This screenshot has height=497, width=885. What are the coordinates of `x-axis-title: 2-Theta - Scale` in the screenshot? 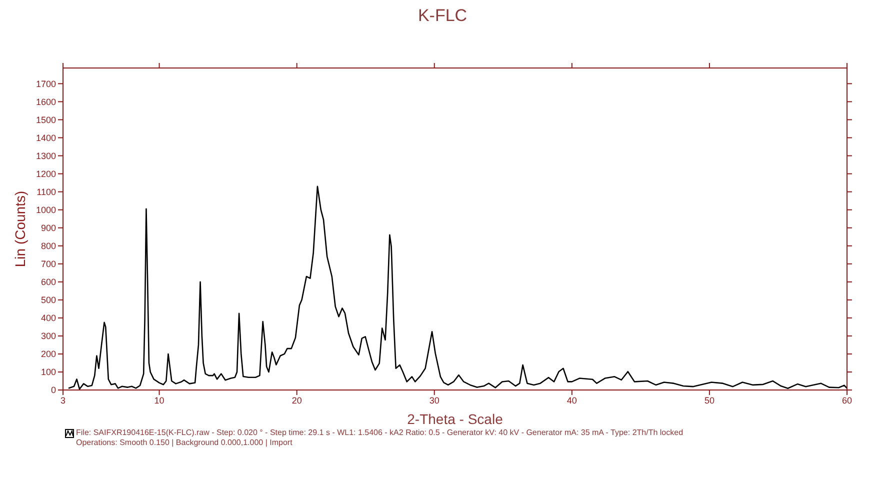 It's located at (455, 419).